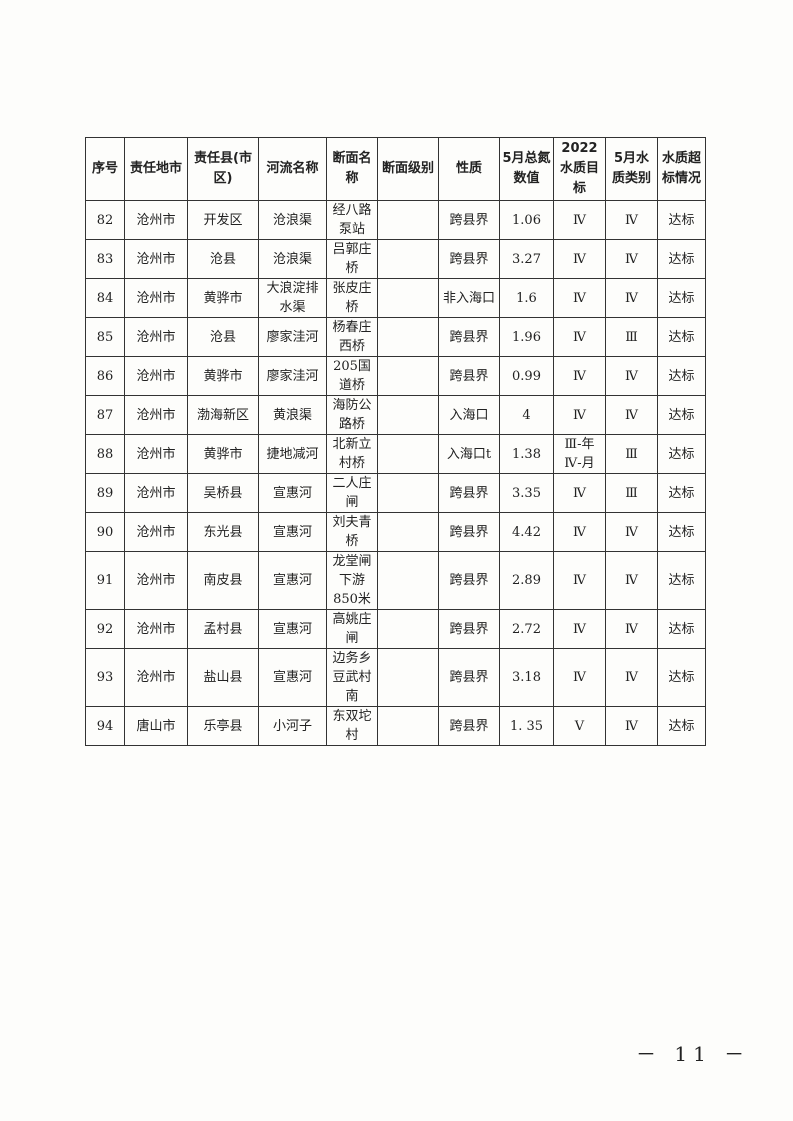  I want to click on table-cell: 205国道桥, so click(352, 376).